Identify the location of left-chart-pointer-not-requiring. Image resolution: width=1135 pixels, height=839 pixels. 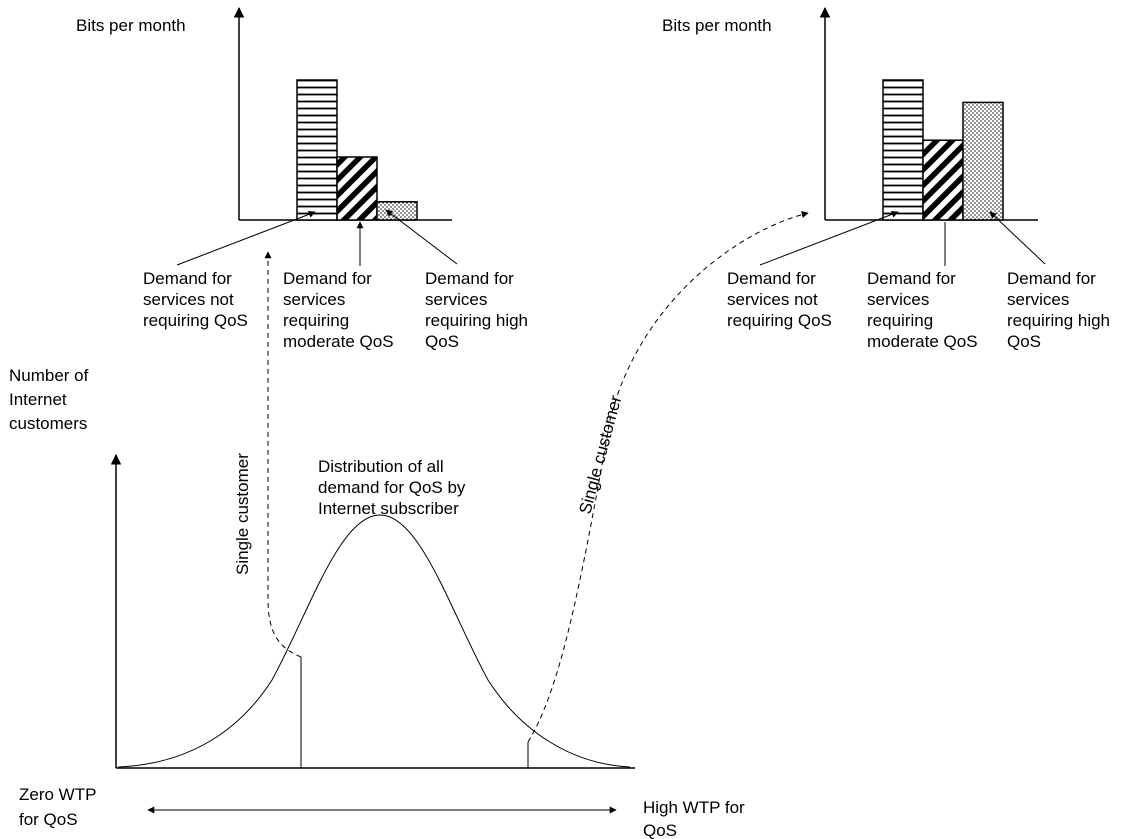
(246, 238).